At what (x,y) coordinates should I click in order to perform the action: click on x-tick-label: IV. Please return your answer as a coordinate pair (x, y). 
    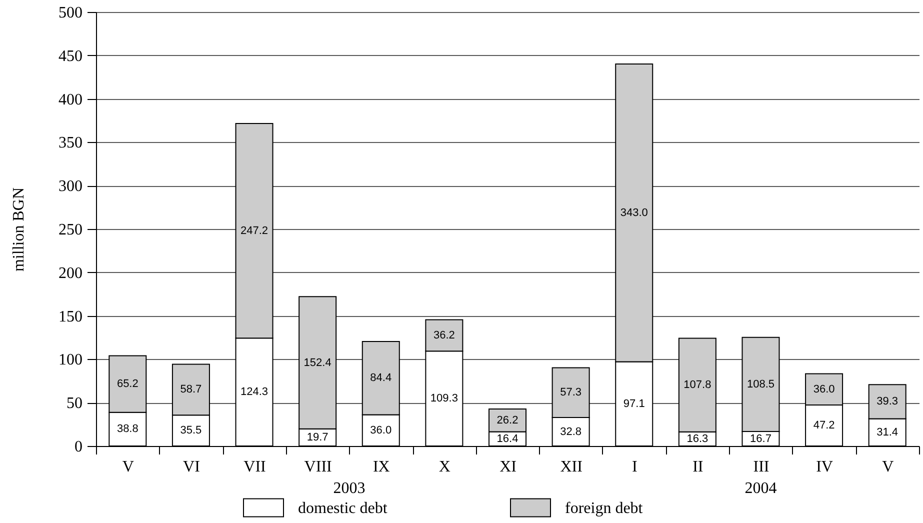
    Looking at the image, I should click on (825, 467).